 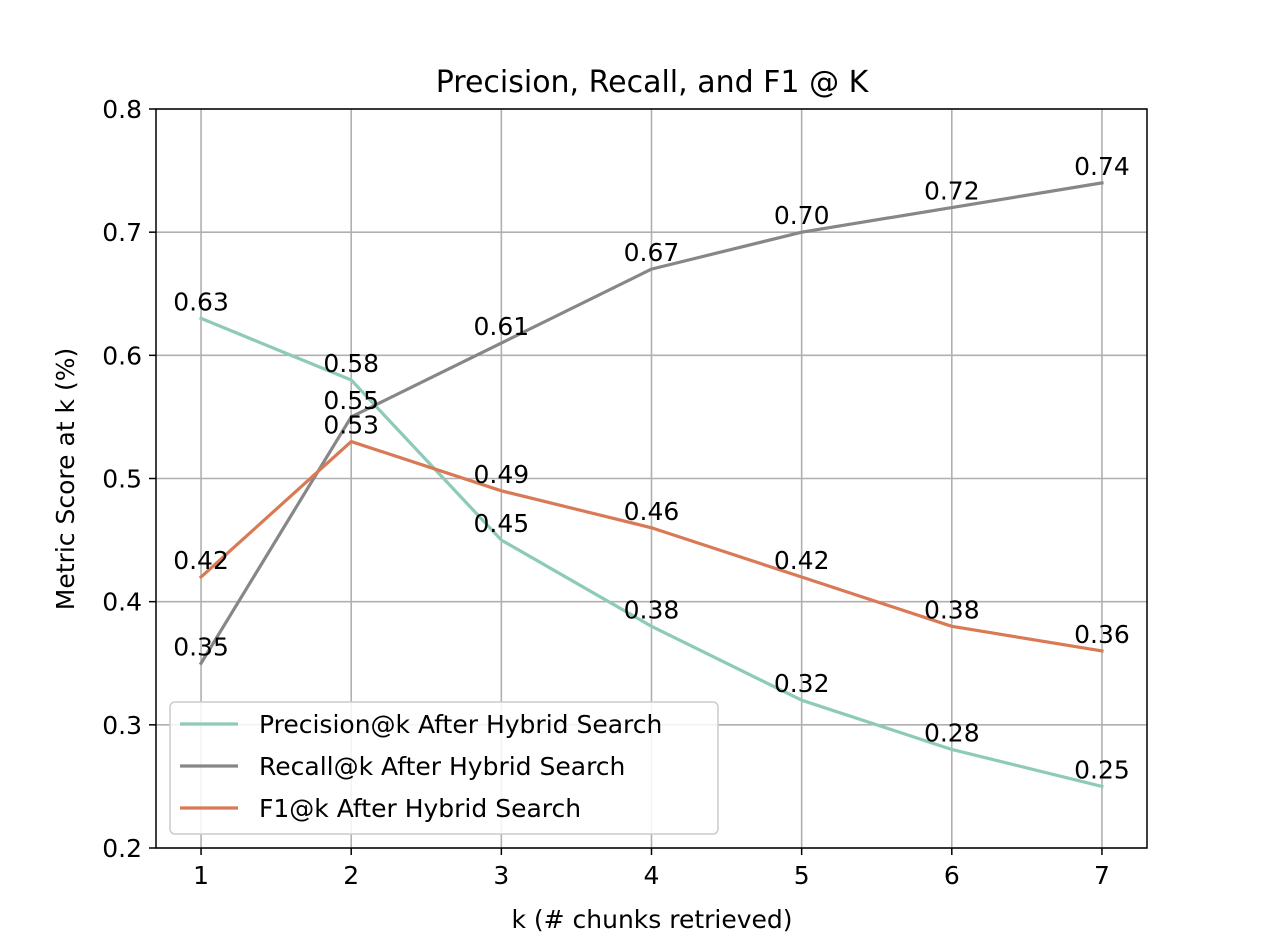 I want to click on y-tick-label: 0.3, so click(x=122, y=725).